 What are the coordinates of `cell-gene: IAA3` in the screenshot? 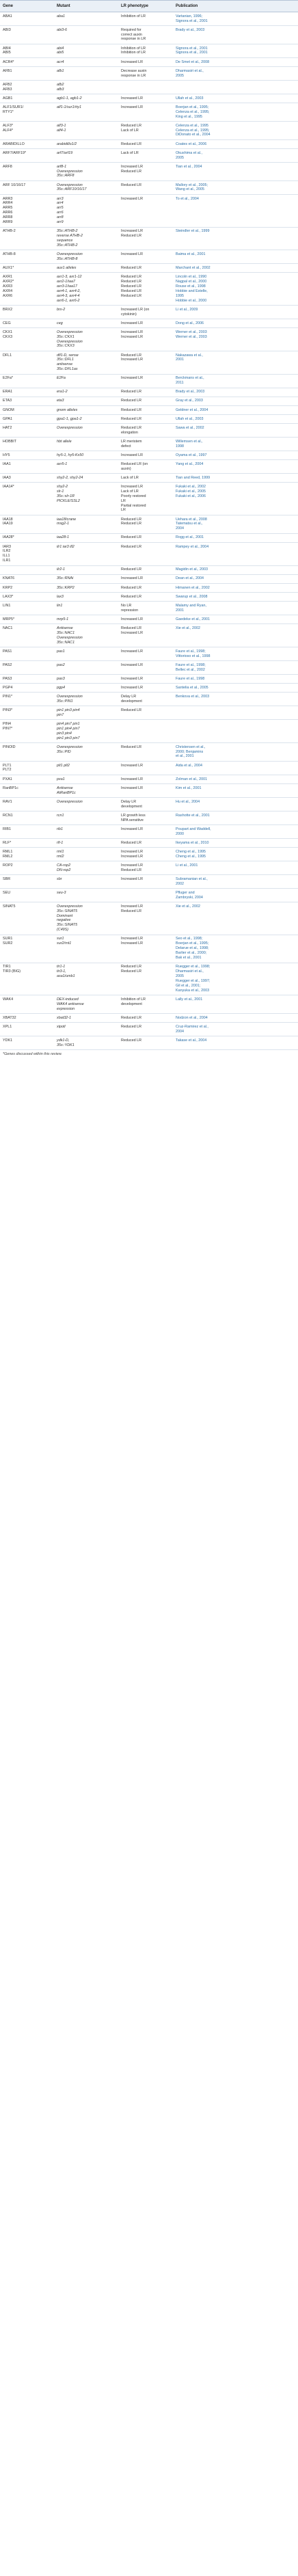 It's located at (27, 478).